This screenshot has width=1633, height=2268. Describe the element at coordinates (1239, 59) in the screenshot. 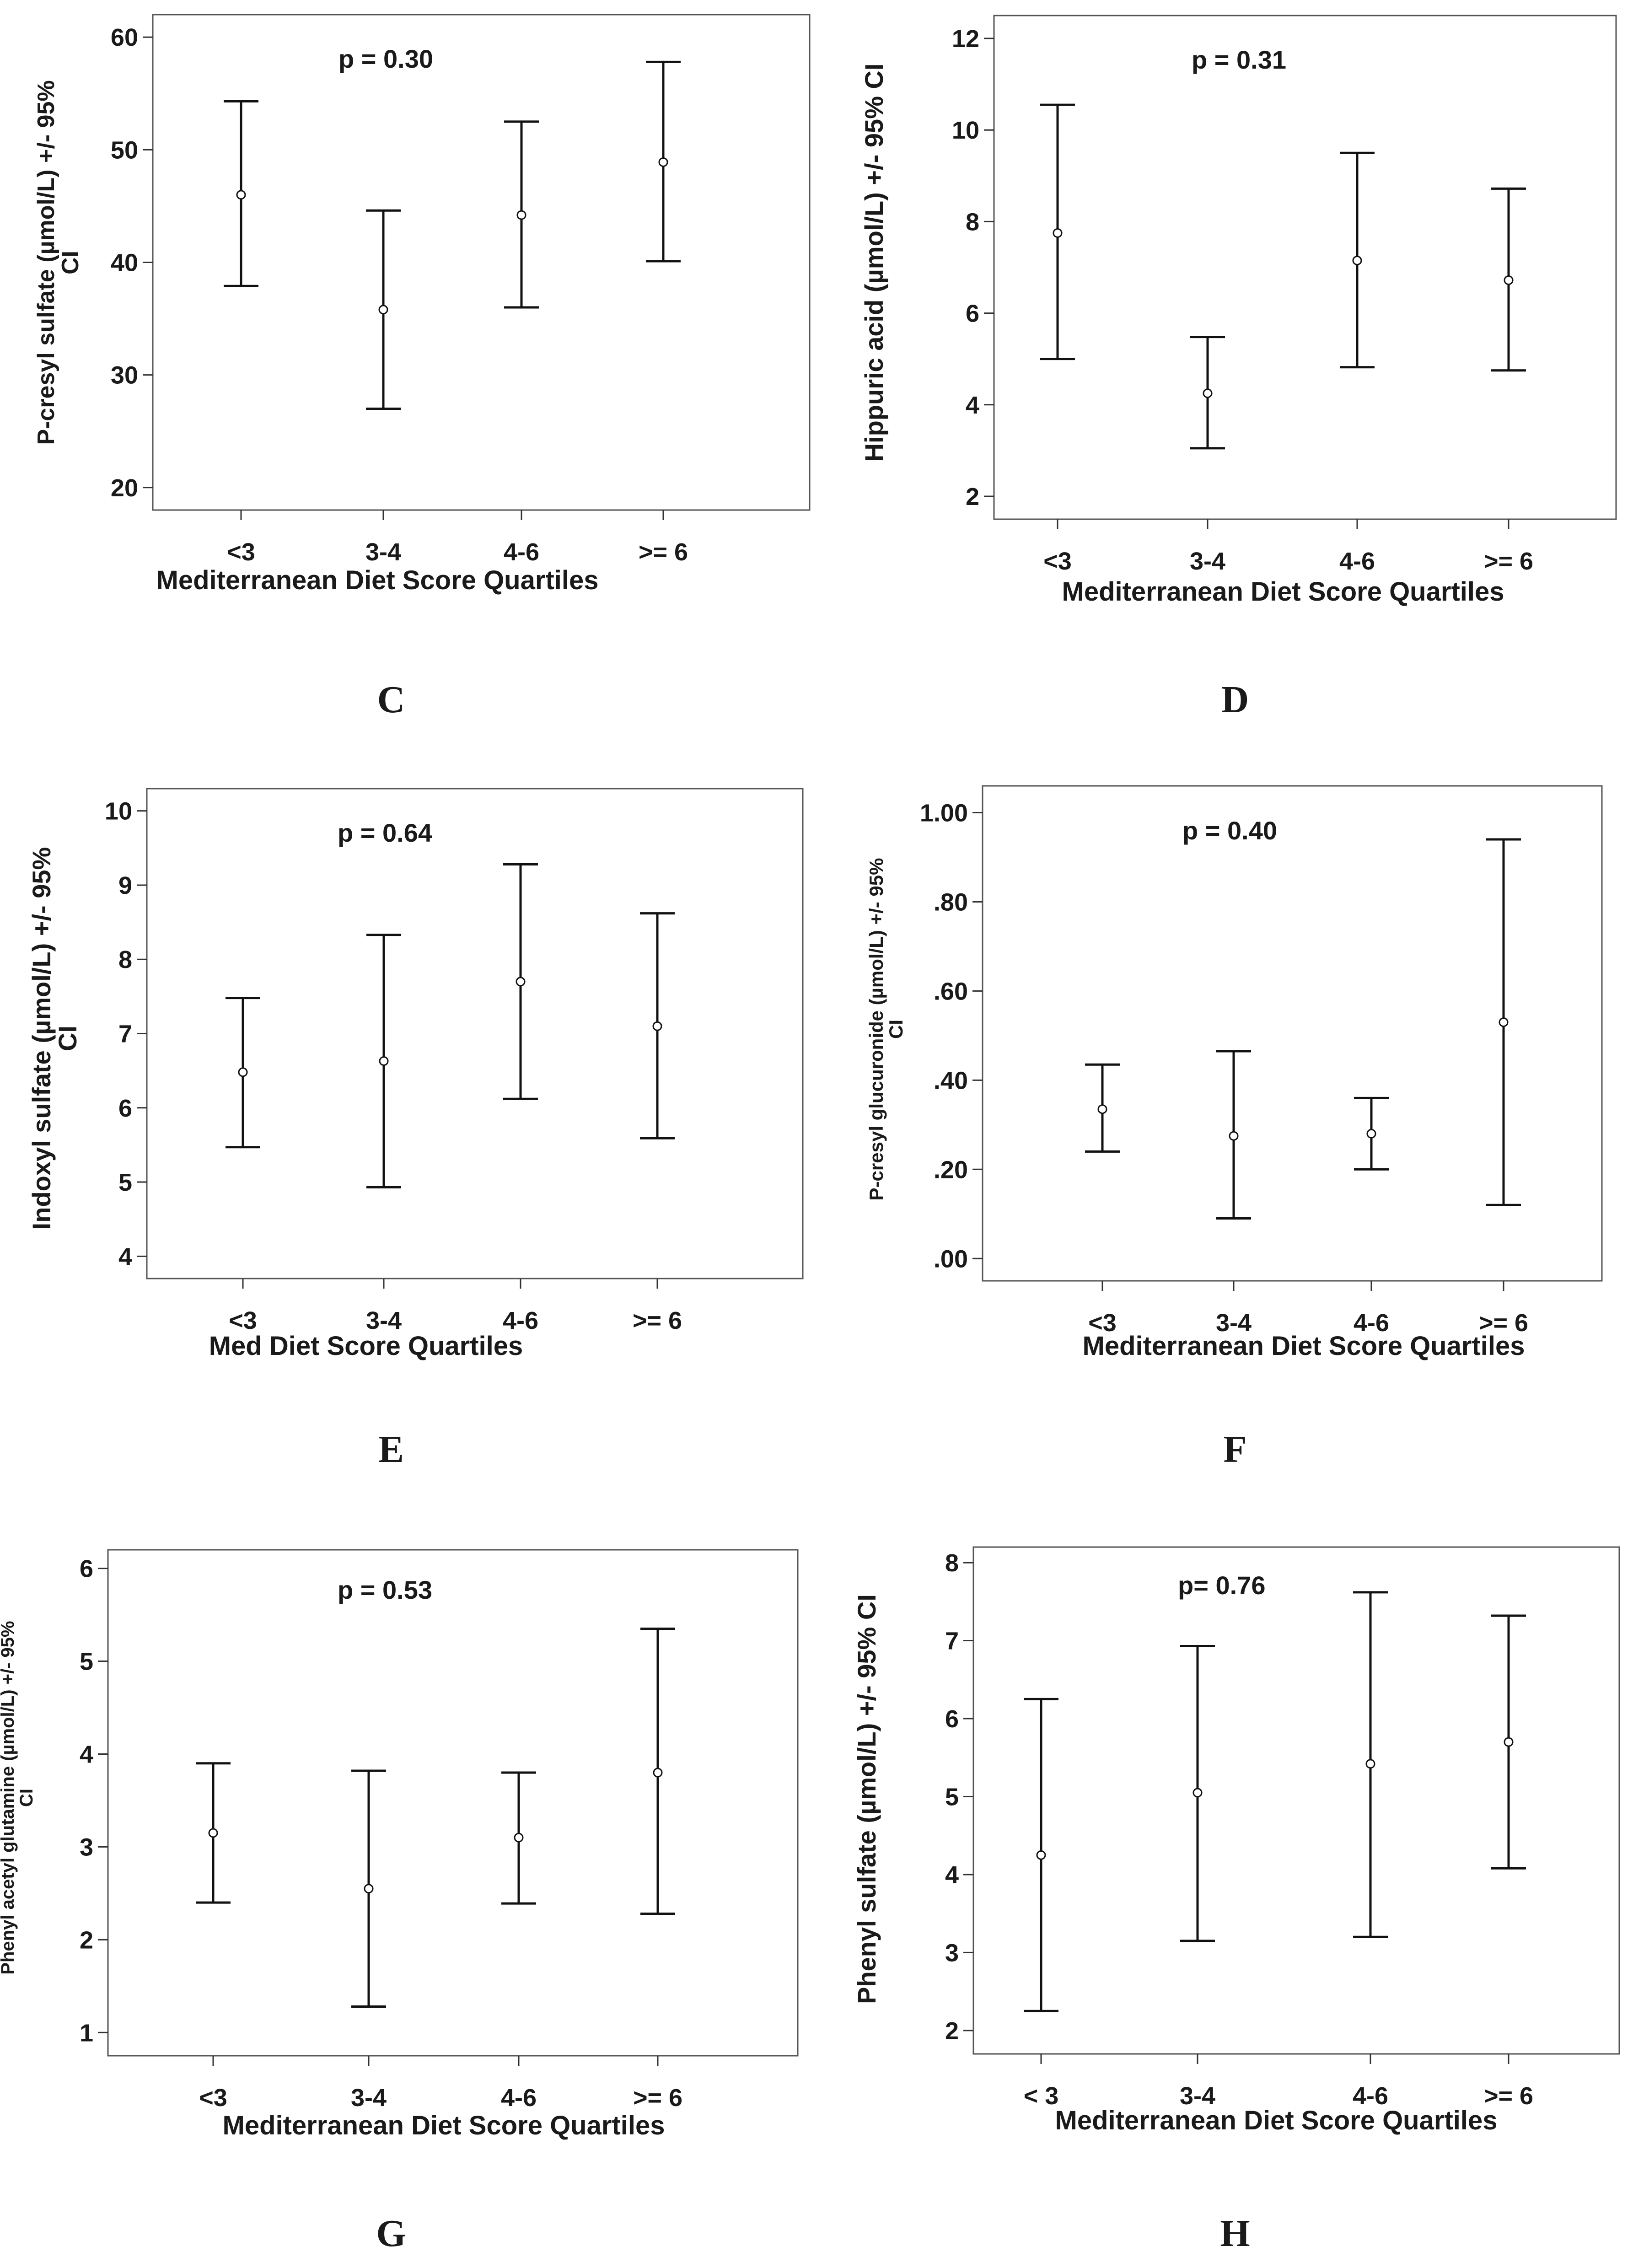

I see `p-value-label: p = 0.31` at that location.